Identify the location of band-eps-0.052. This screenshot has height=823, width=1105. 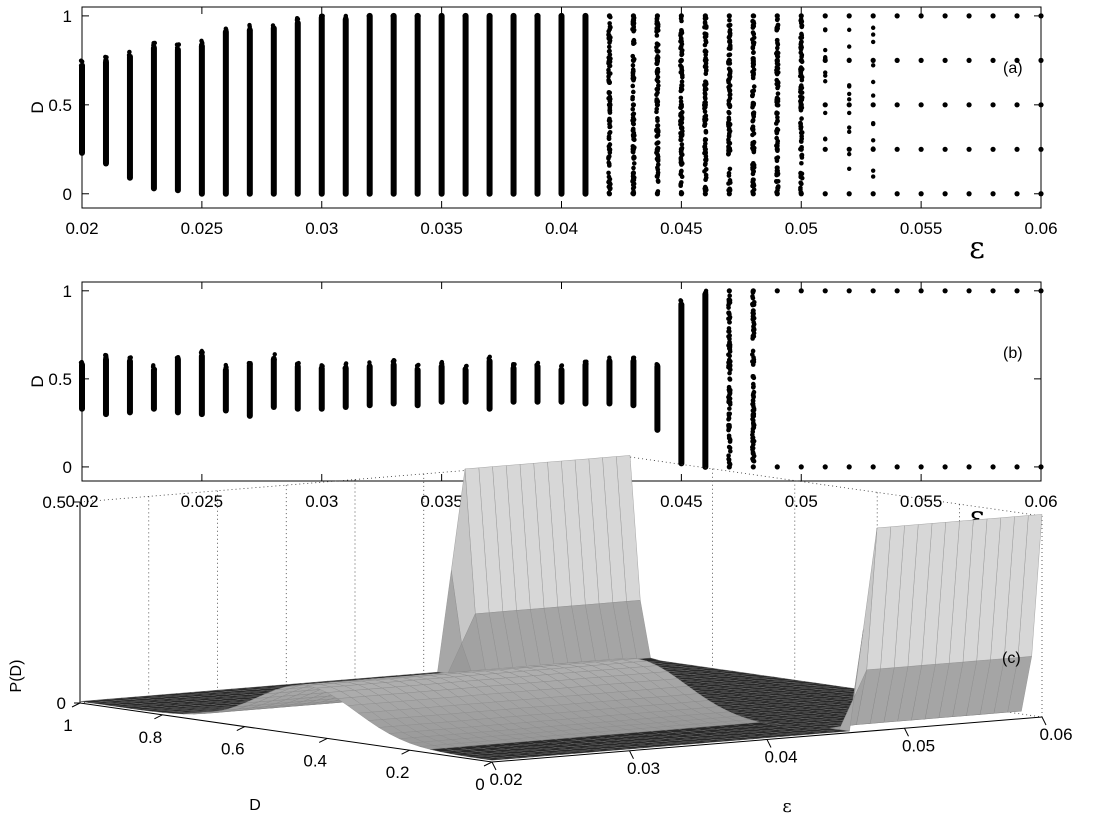
(849, 105).